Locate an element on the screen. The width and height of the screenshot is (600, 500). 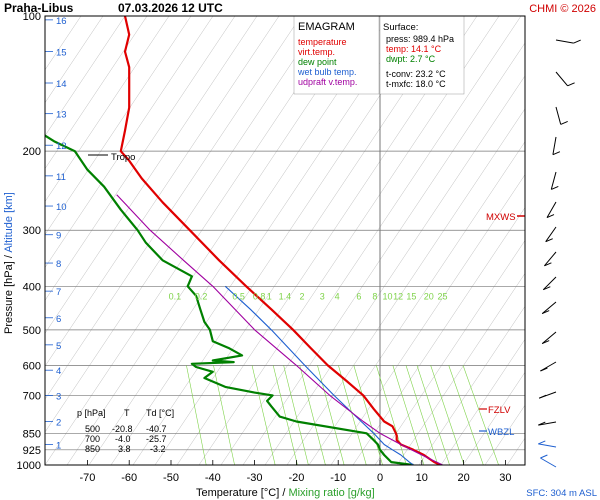
table-row-500-p: 500 is located at coordinates (92, 429).